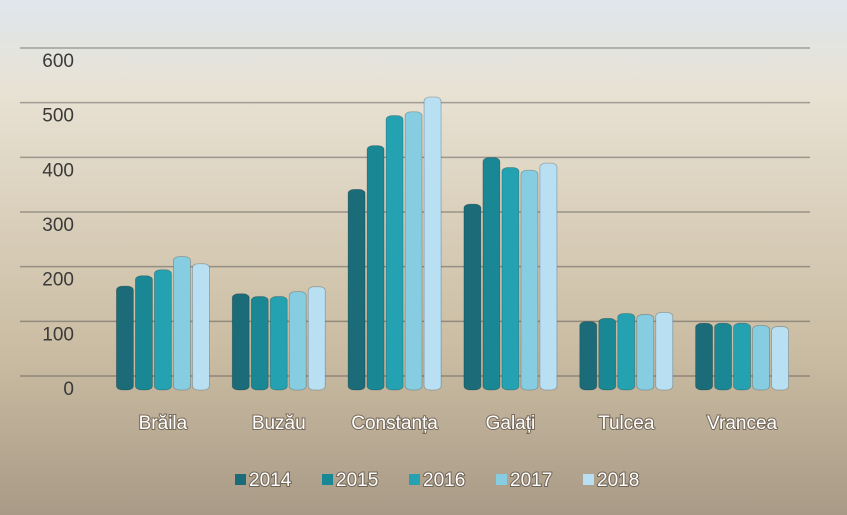  Describe the element at coordinates (163, 423) in the screenshot. I see `x-tick-label: Brăila` at that location.